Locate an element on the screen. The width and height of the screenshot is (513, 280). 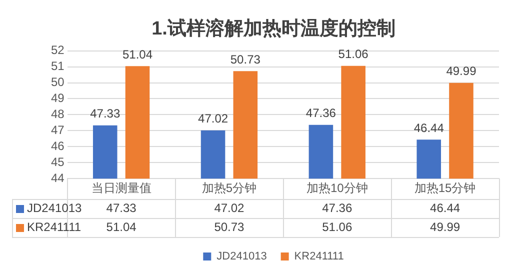
annotation: 51.06 is located at coordinates (353, 54).